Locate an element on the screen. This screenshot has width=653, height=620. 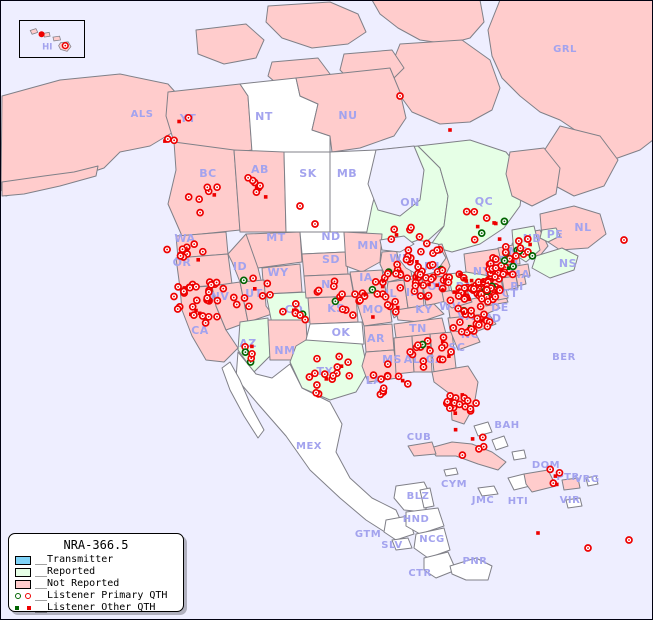
region-aleutians is located at coordinates (50, 181).